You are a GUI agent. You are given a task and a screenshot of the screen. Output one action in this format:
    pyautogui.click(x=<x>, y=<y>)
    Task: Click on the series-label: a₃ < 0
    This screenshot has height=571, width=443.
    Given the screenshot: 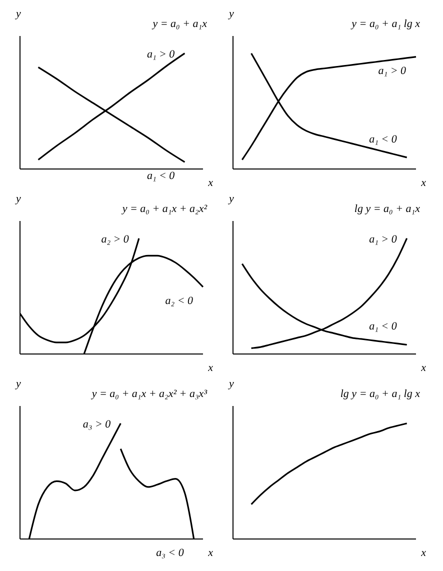 What is the action you would take?
    pyautogui.click(x=170, y=553)
    